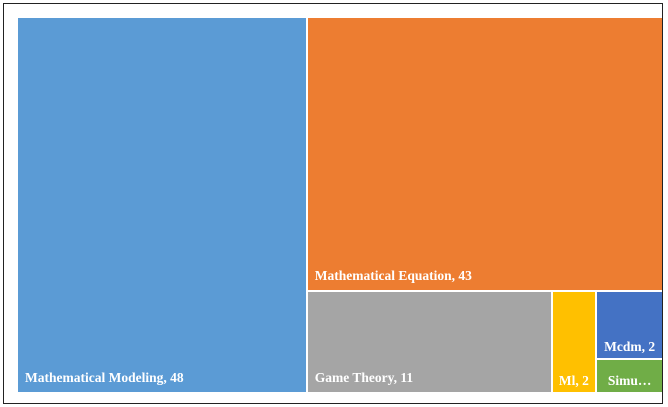  Describe the element at coordinates (630, 346) in the screenshot. I see `tile-label: Mcdm, 2` at that location.